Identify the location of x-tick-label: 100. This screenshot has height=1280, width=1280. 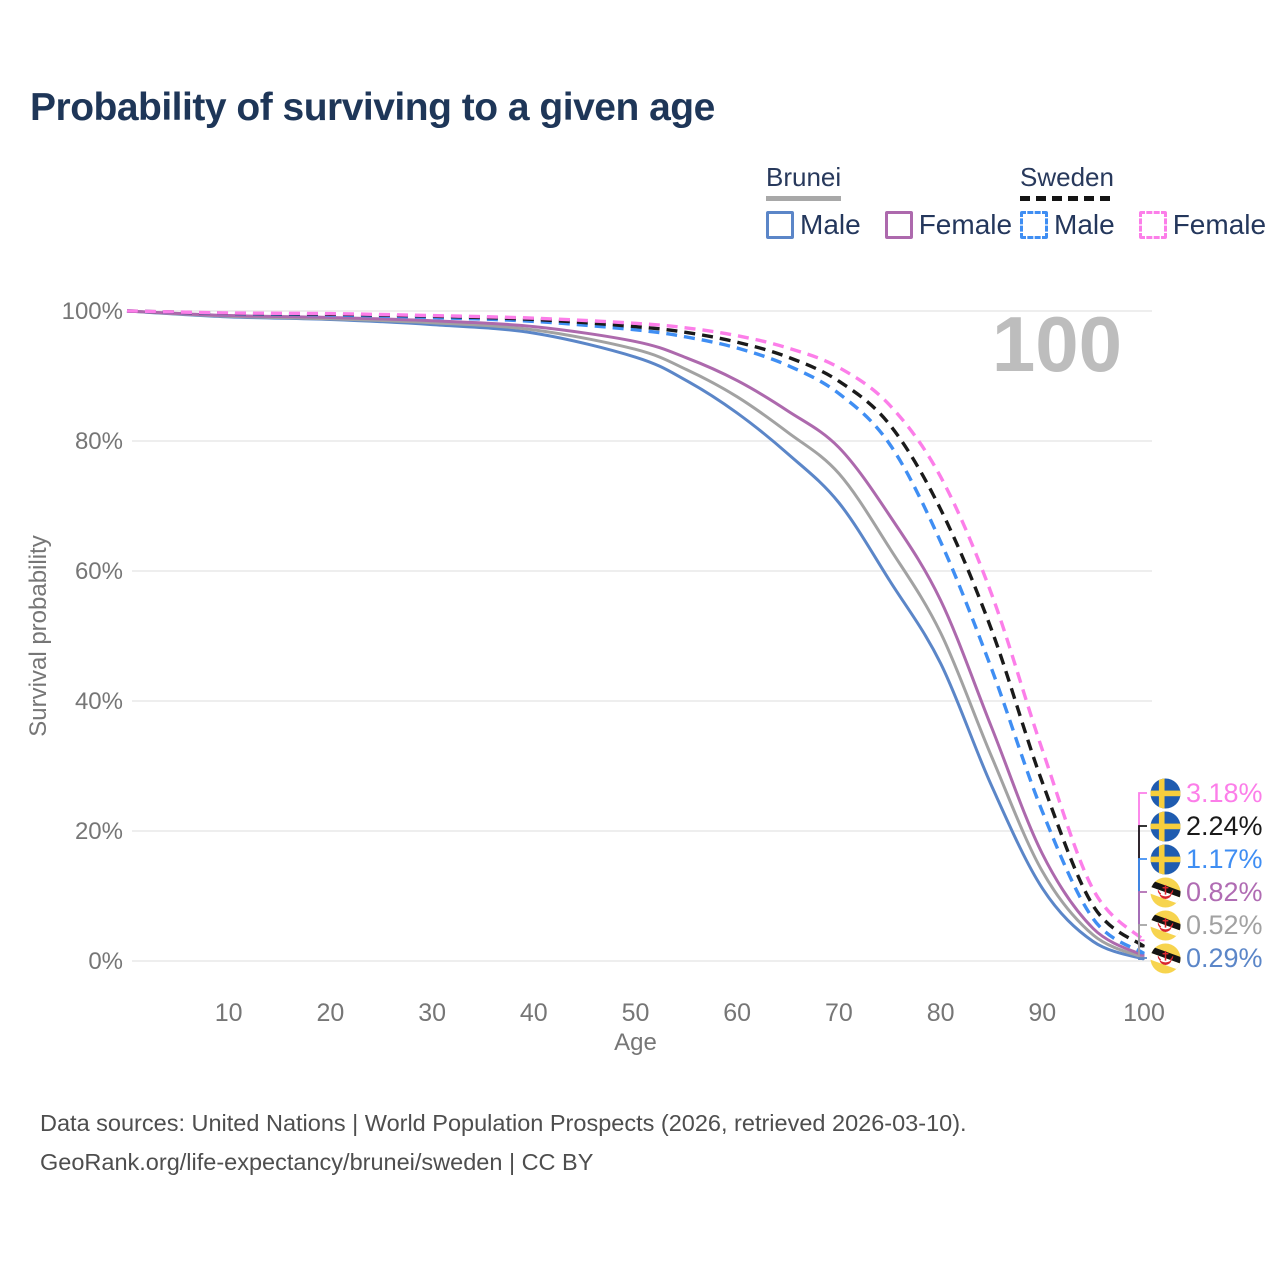
(1144, 1013).